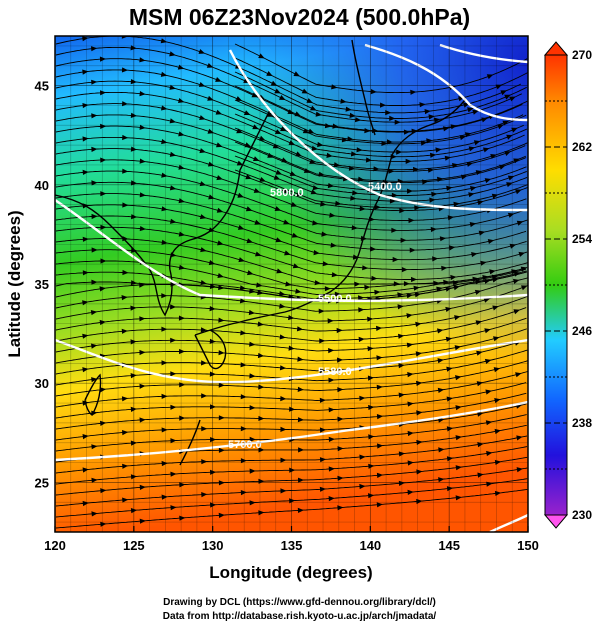 The image size is (599, 625). Describe the element at coordinates (446, 82) in the screenshot. I see `contour-north` at that location.